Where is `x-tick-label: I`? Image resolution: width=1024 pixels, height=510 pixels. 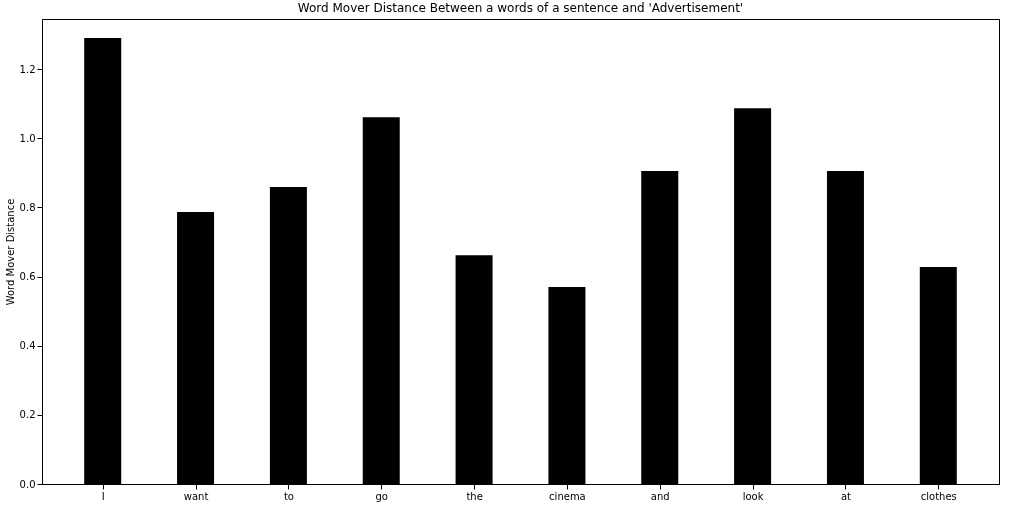
x-tick-label: I is located at coordinates (103, 496).